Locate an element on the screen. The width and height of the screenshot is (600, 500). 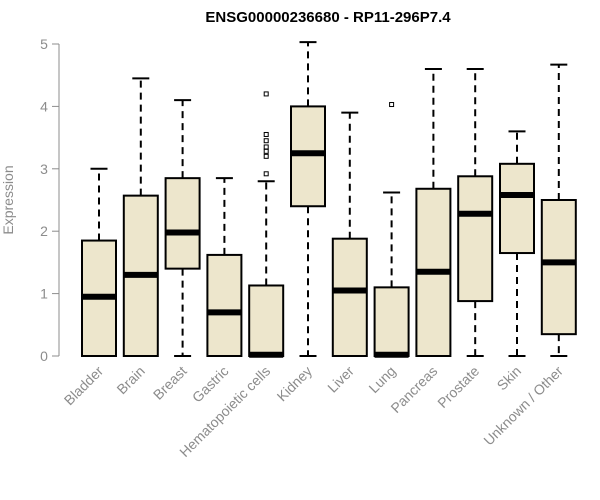
y-tick-label: 4 is located at coordinates (44, 106).